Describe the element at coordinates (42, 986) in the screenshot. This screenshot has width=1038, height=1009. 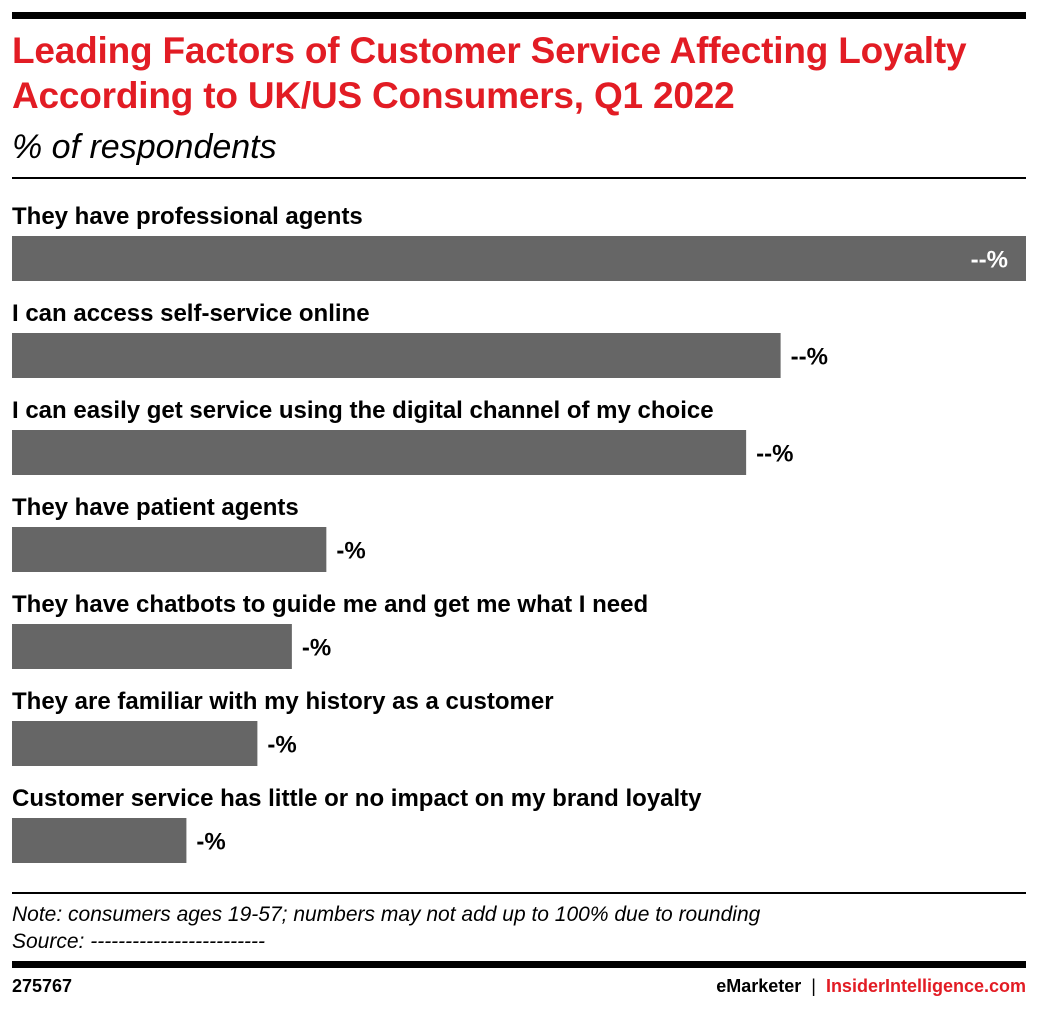
I see `chart-id: 275767` at that location.